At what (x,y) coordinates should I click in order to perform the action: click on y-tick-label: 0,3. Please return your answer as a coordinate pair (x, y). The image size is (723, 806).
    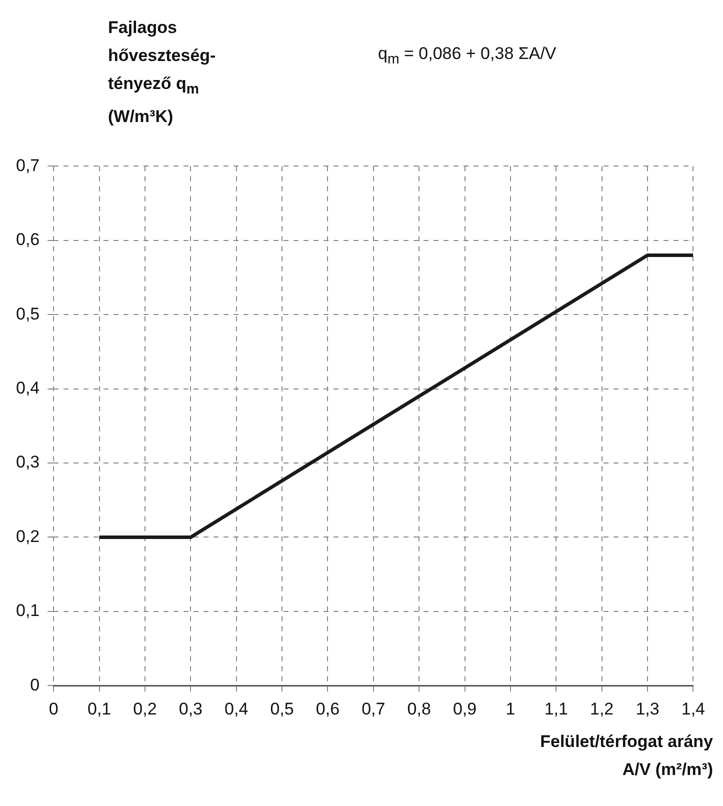
    Looking at the image, I should click on (28, 462).